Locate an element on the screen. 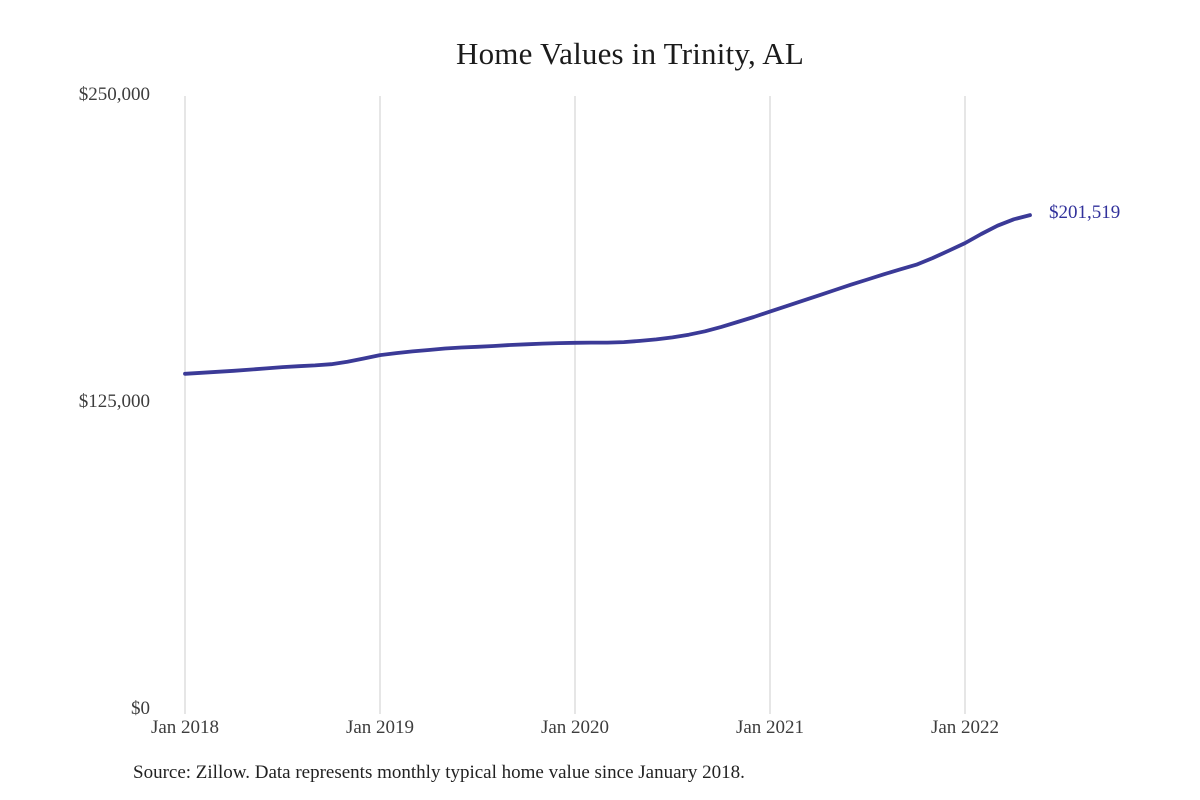 This screenshot has height=800, width=1200. y-tick-label: $125,000 is located at coordinates (114, 401).